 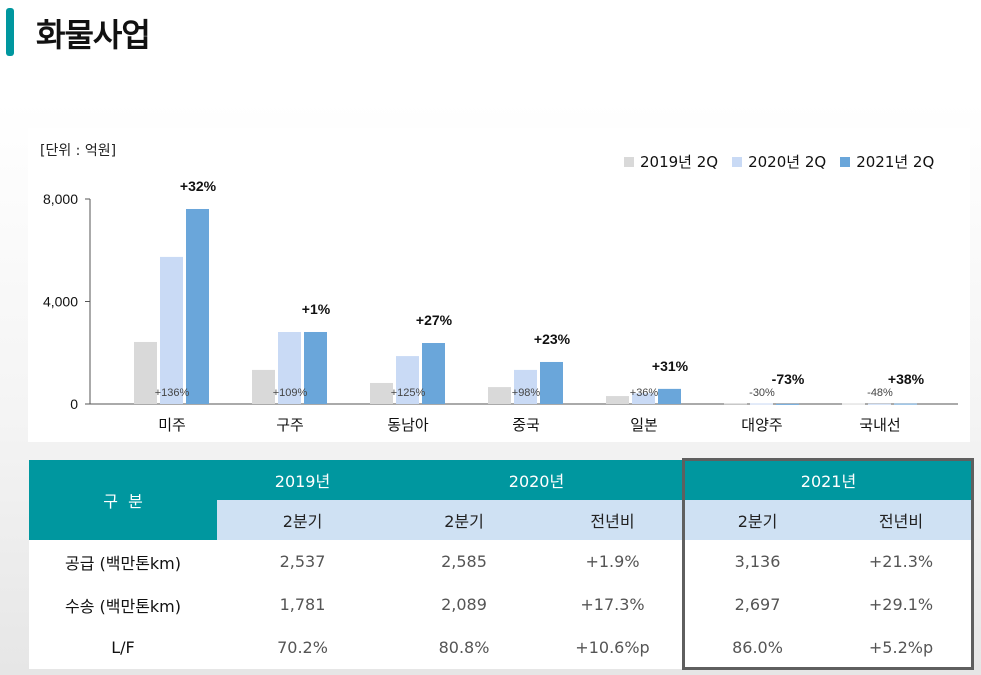 I want to click on yoy-2020-label: +98%, so click(x=526, y=393).